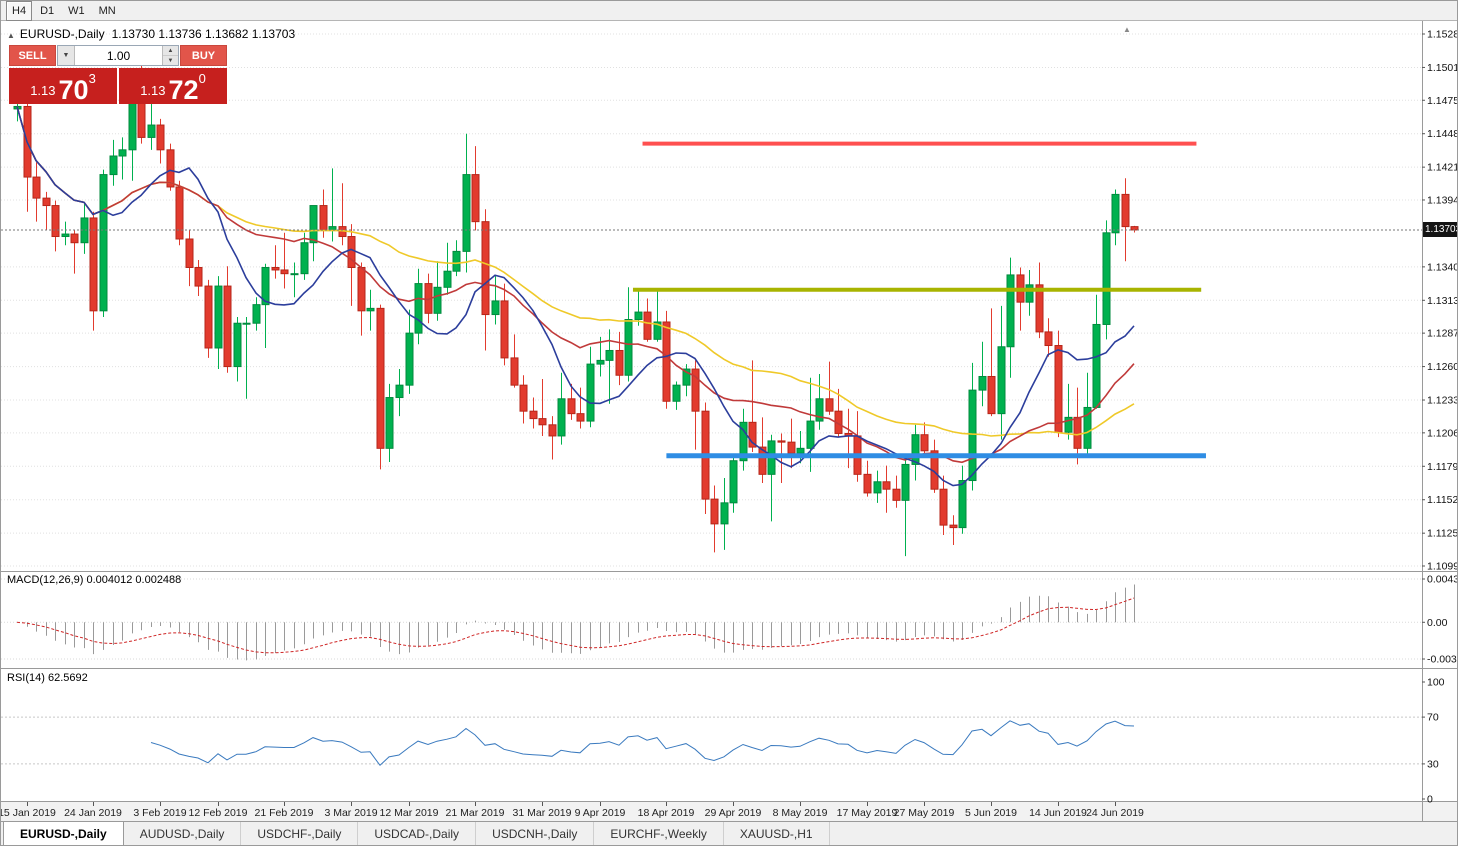 The width and height of the screenshot is (1458, 846). Describe the element at coordinates (76, 11) in the screenshot. I see `timeframe-button-w1: W1` at that location.